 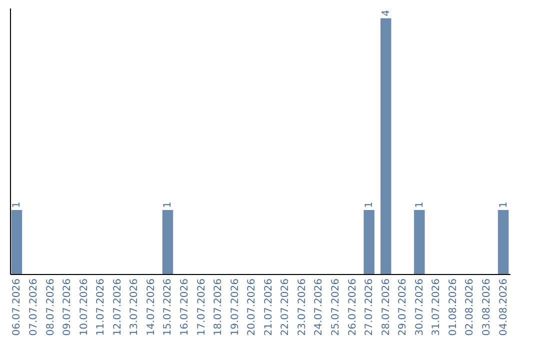 What do you see at coordinates (235, 307) in the screenshot?
I see `x-tick-label: 19.07.2026` at bounding box center [235, 307].